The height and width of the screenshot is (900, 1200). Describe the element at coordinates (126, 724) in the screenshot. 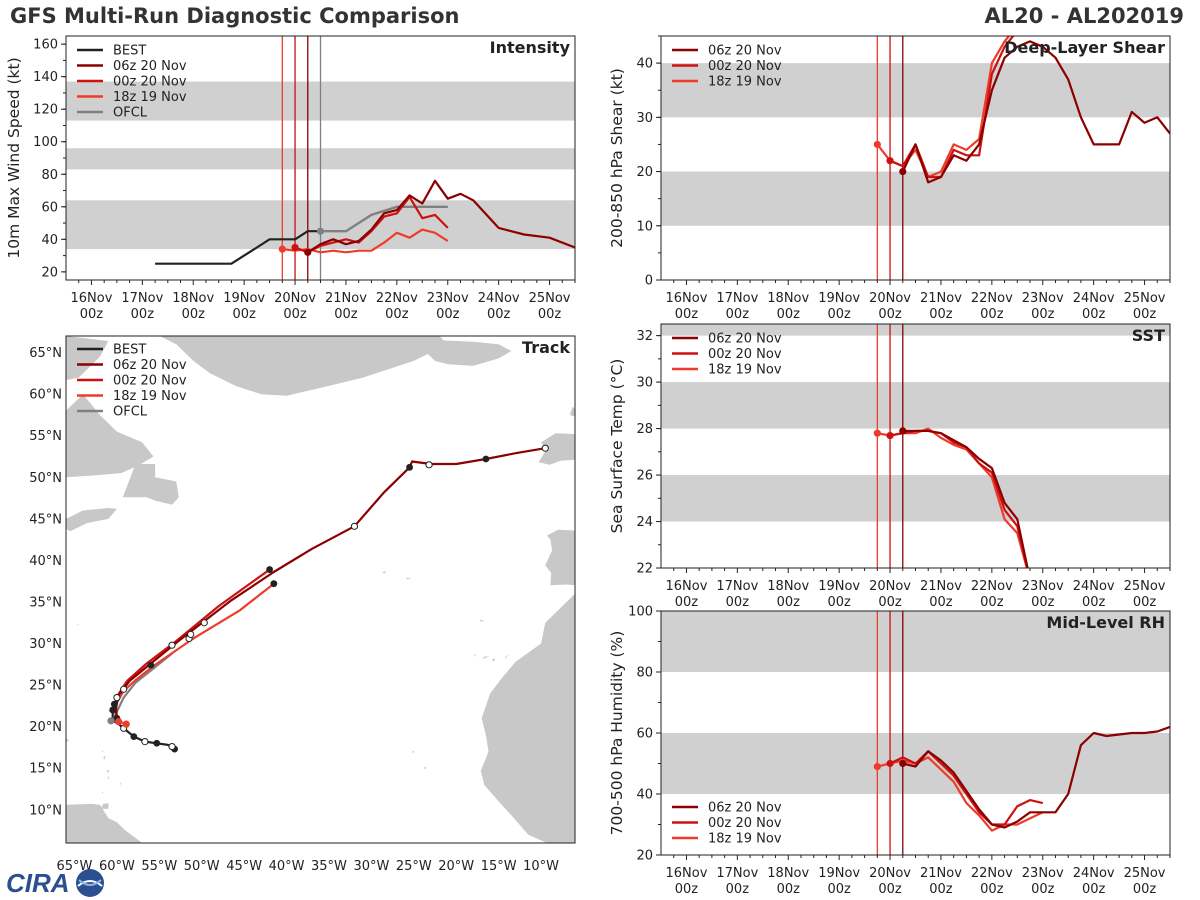

I see `track-point-initial` at that location.